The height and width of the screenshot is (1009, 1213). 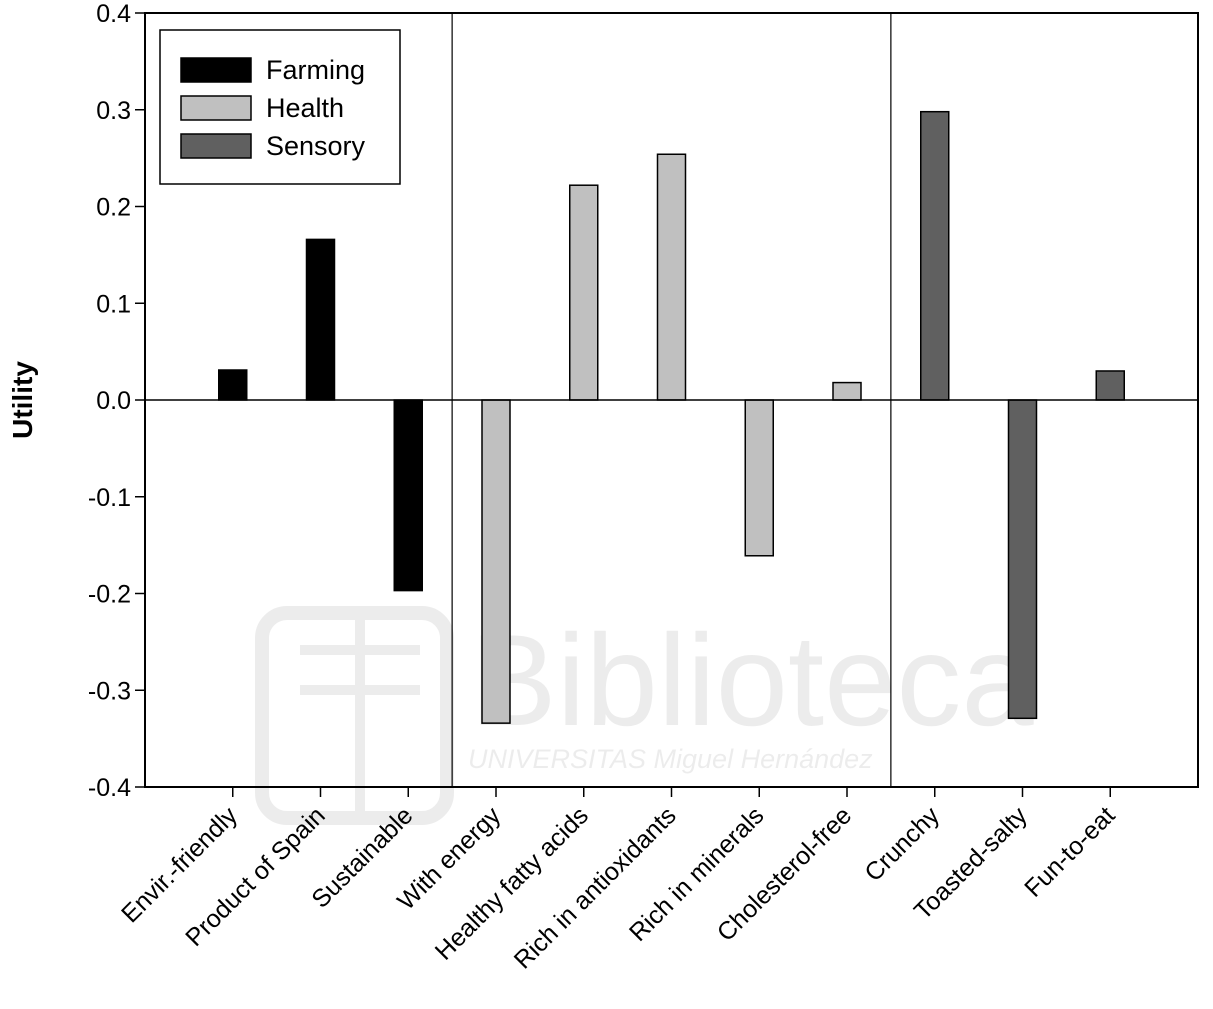 What do you see at coordinates (316, 146) in the screenshot?
I see `legend-label-sensory: Sensory` at bounding box center [316, 146].